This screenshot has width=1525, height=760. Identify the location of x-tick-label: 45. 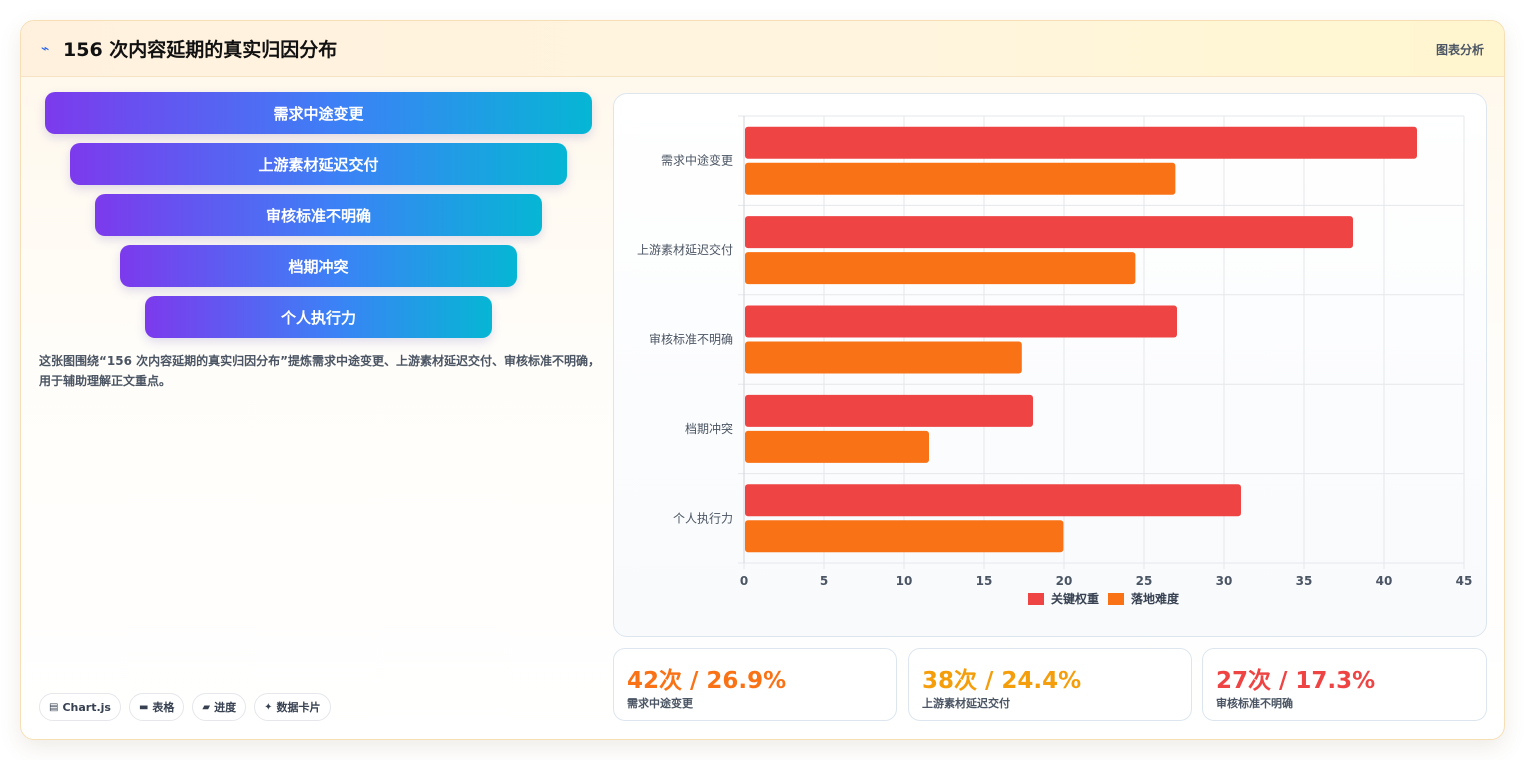
(1464, 581).